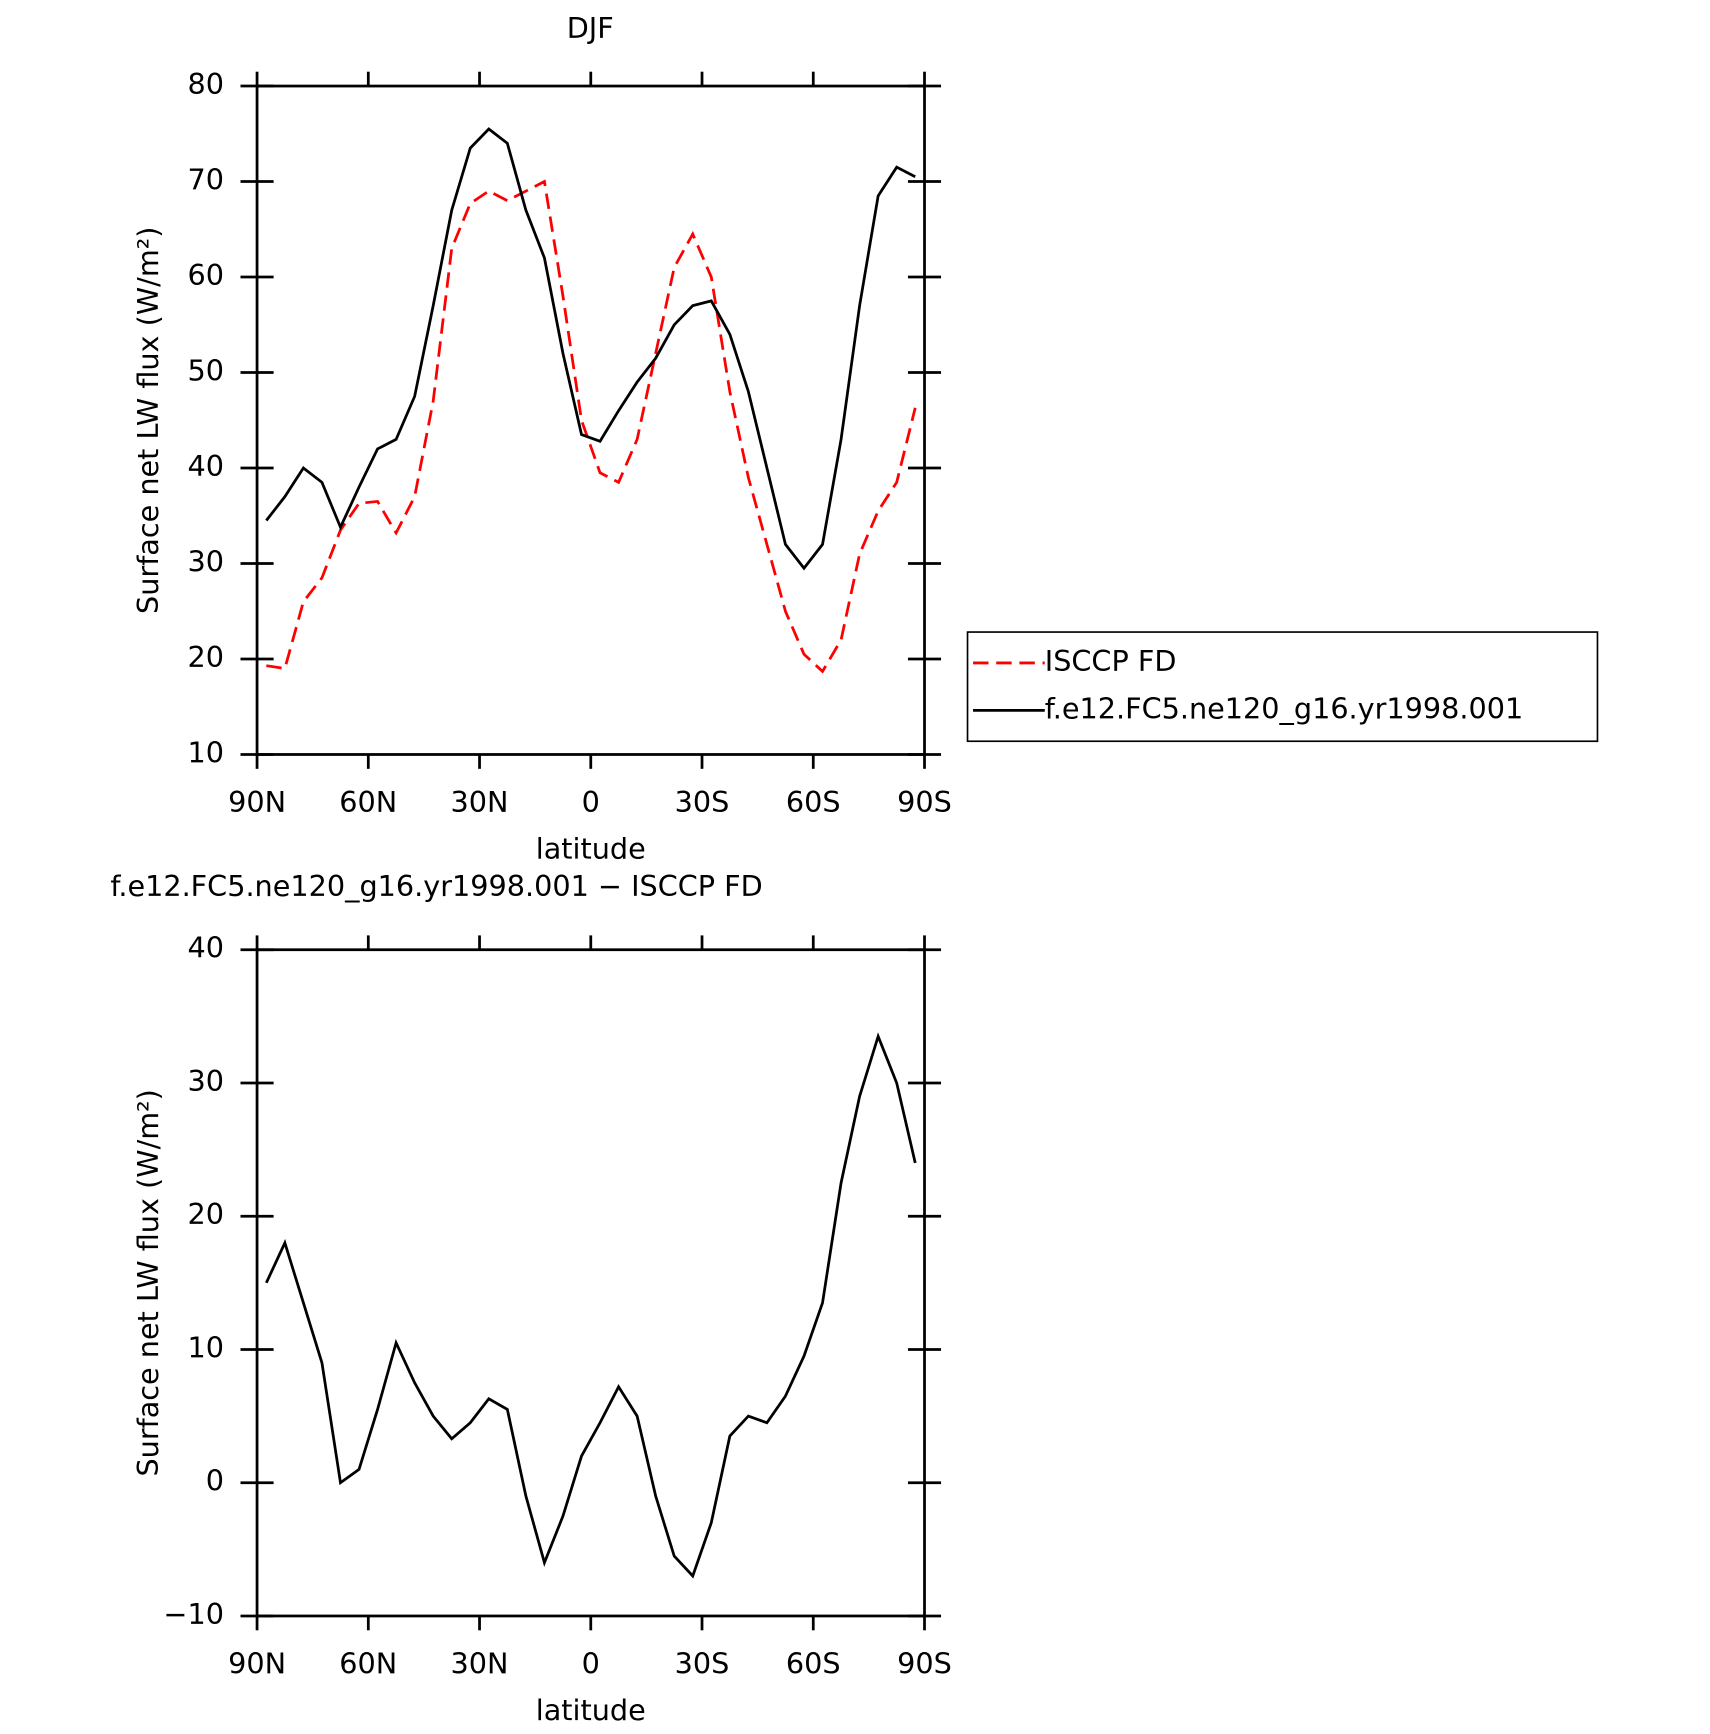 The width and height of the screenshot is (1710, 1734). I want to click on chart-title: DJF, so click(590, 28).